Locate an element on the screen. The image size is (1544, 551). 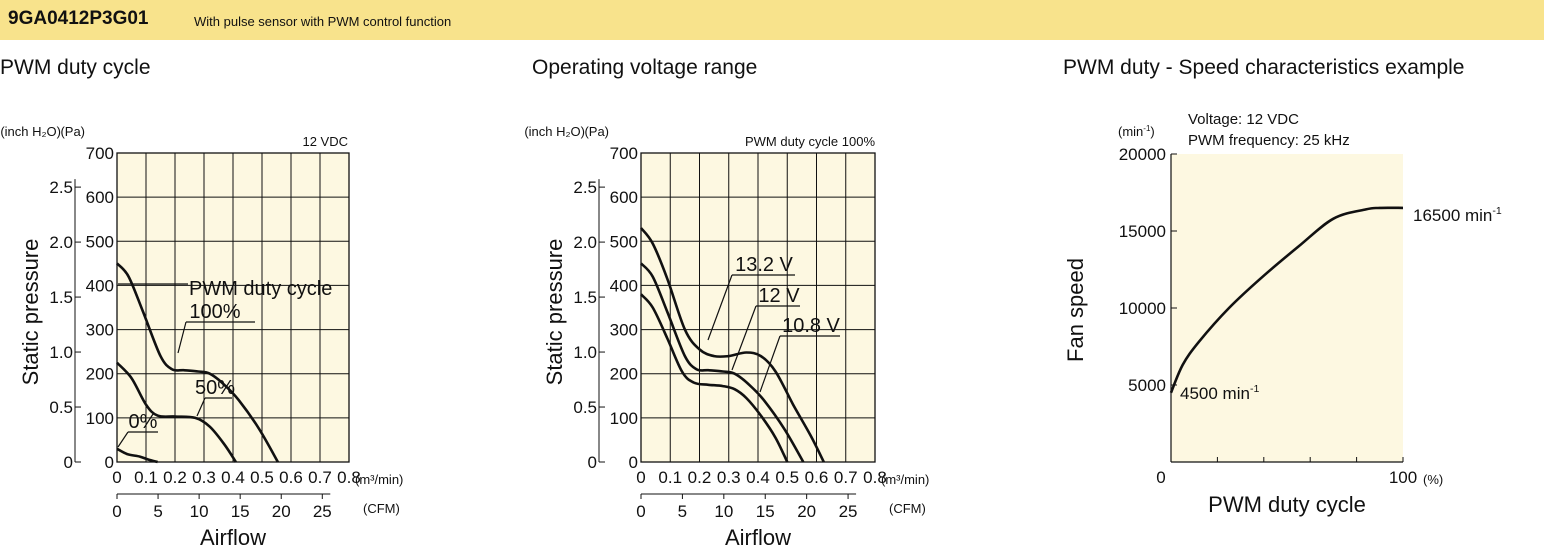
chart1-cfm-tick-label: 5 is located at coordinates (157, 511).